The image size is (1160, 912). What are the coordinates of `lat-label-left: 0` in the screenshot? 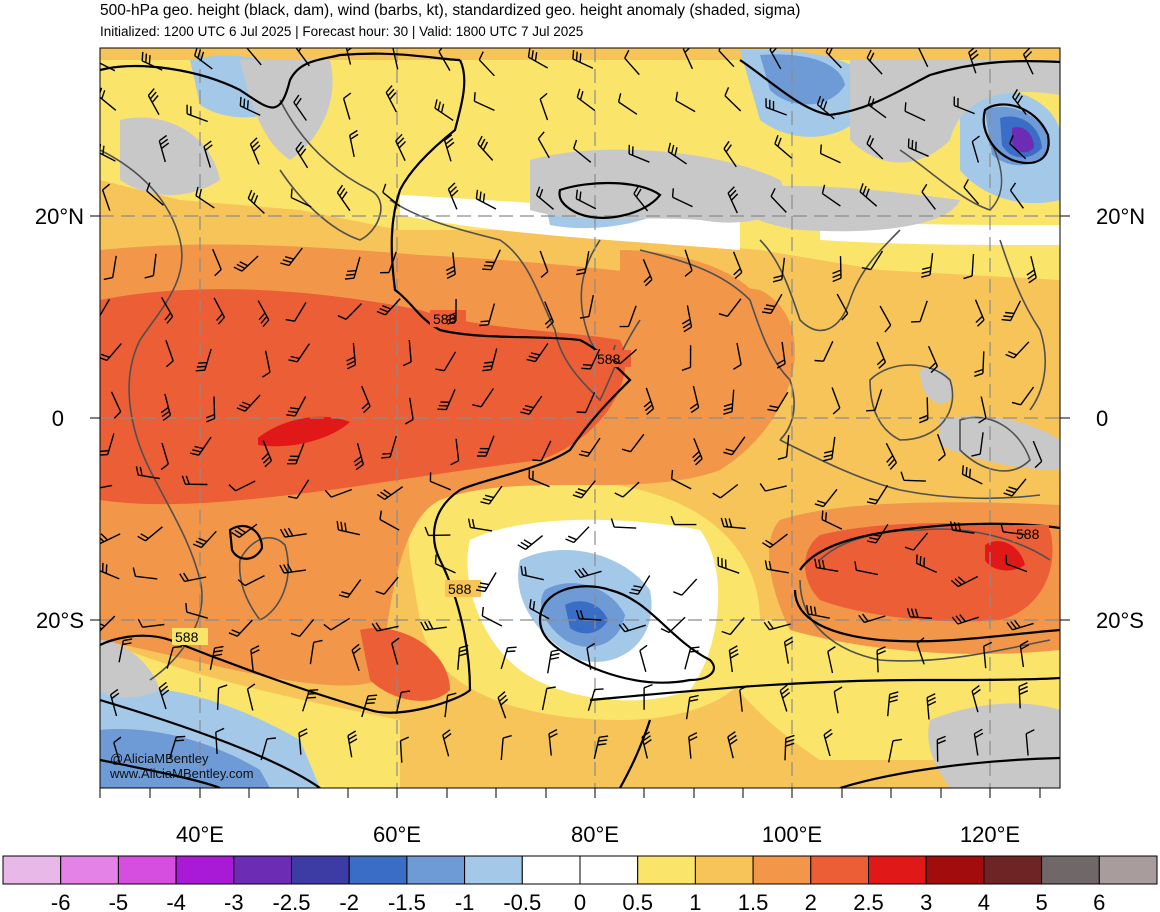 It's located at (58, 418).